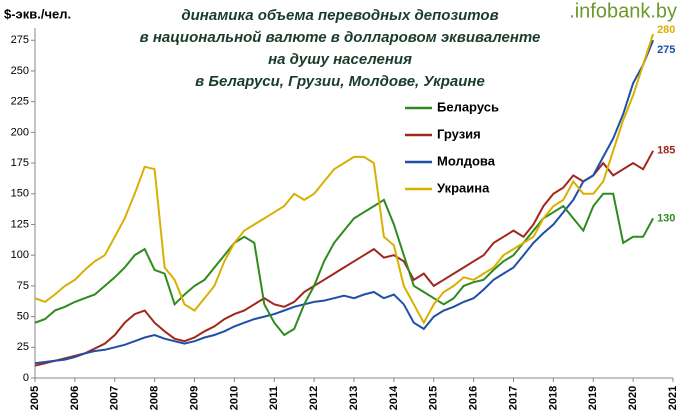 This screenshot has width=681, height=417. Describe the element at coordinates (23, 347) in the screenshot. I see `y-tick-label: 25` at that location.